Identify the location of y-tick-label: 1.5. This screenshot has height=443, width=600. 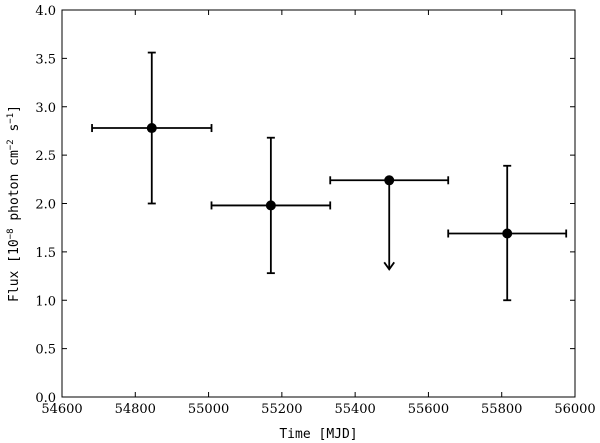
(45, 253).